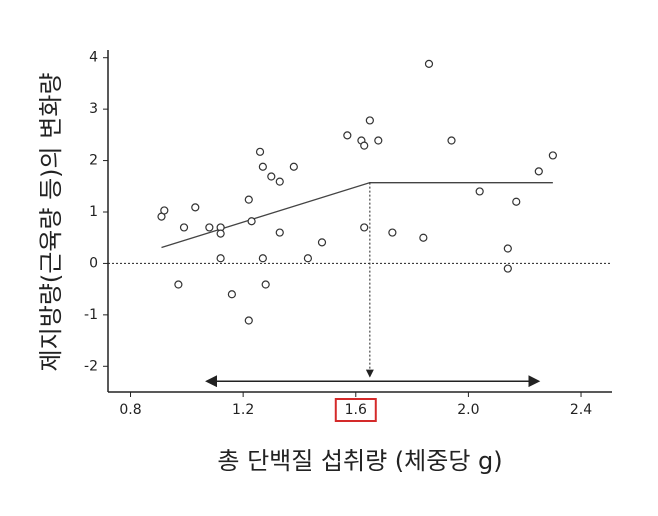 The width and height of the screenshot is (658, 516). Describe the element at coordinates (130, 410) in the screenshot. I see `x-tick-label: 0.8` at that location.